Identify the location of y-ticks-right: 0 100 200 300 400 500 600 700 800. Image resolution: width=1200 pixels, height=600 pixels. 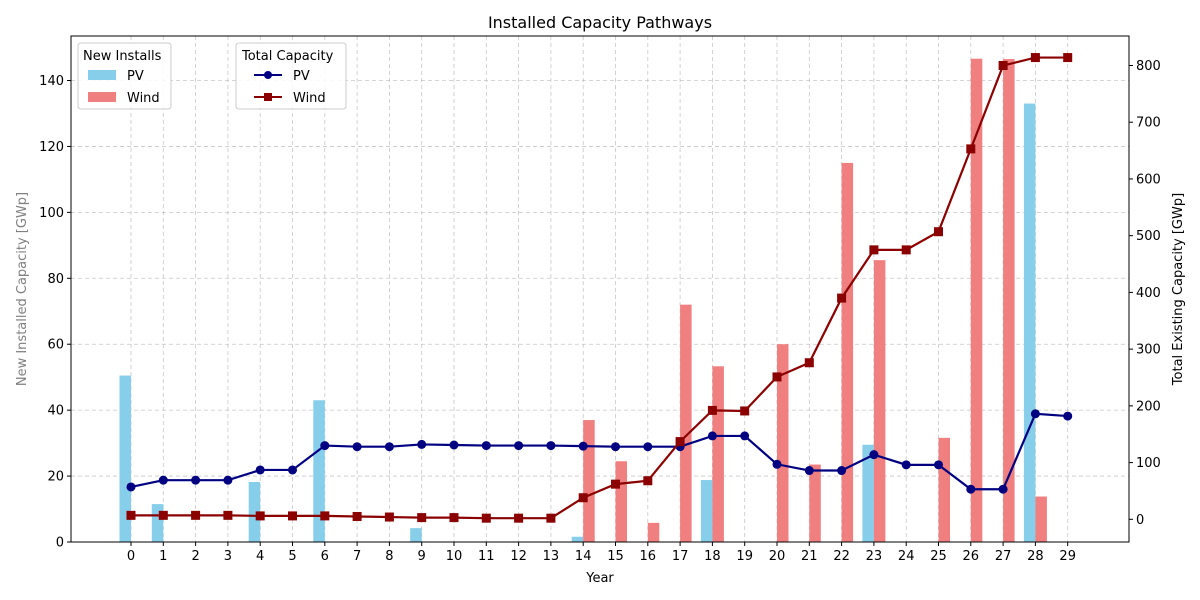
(1145, 293).